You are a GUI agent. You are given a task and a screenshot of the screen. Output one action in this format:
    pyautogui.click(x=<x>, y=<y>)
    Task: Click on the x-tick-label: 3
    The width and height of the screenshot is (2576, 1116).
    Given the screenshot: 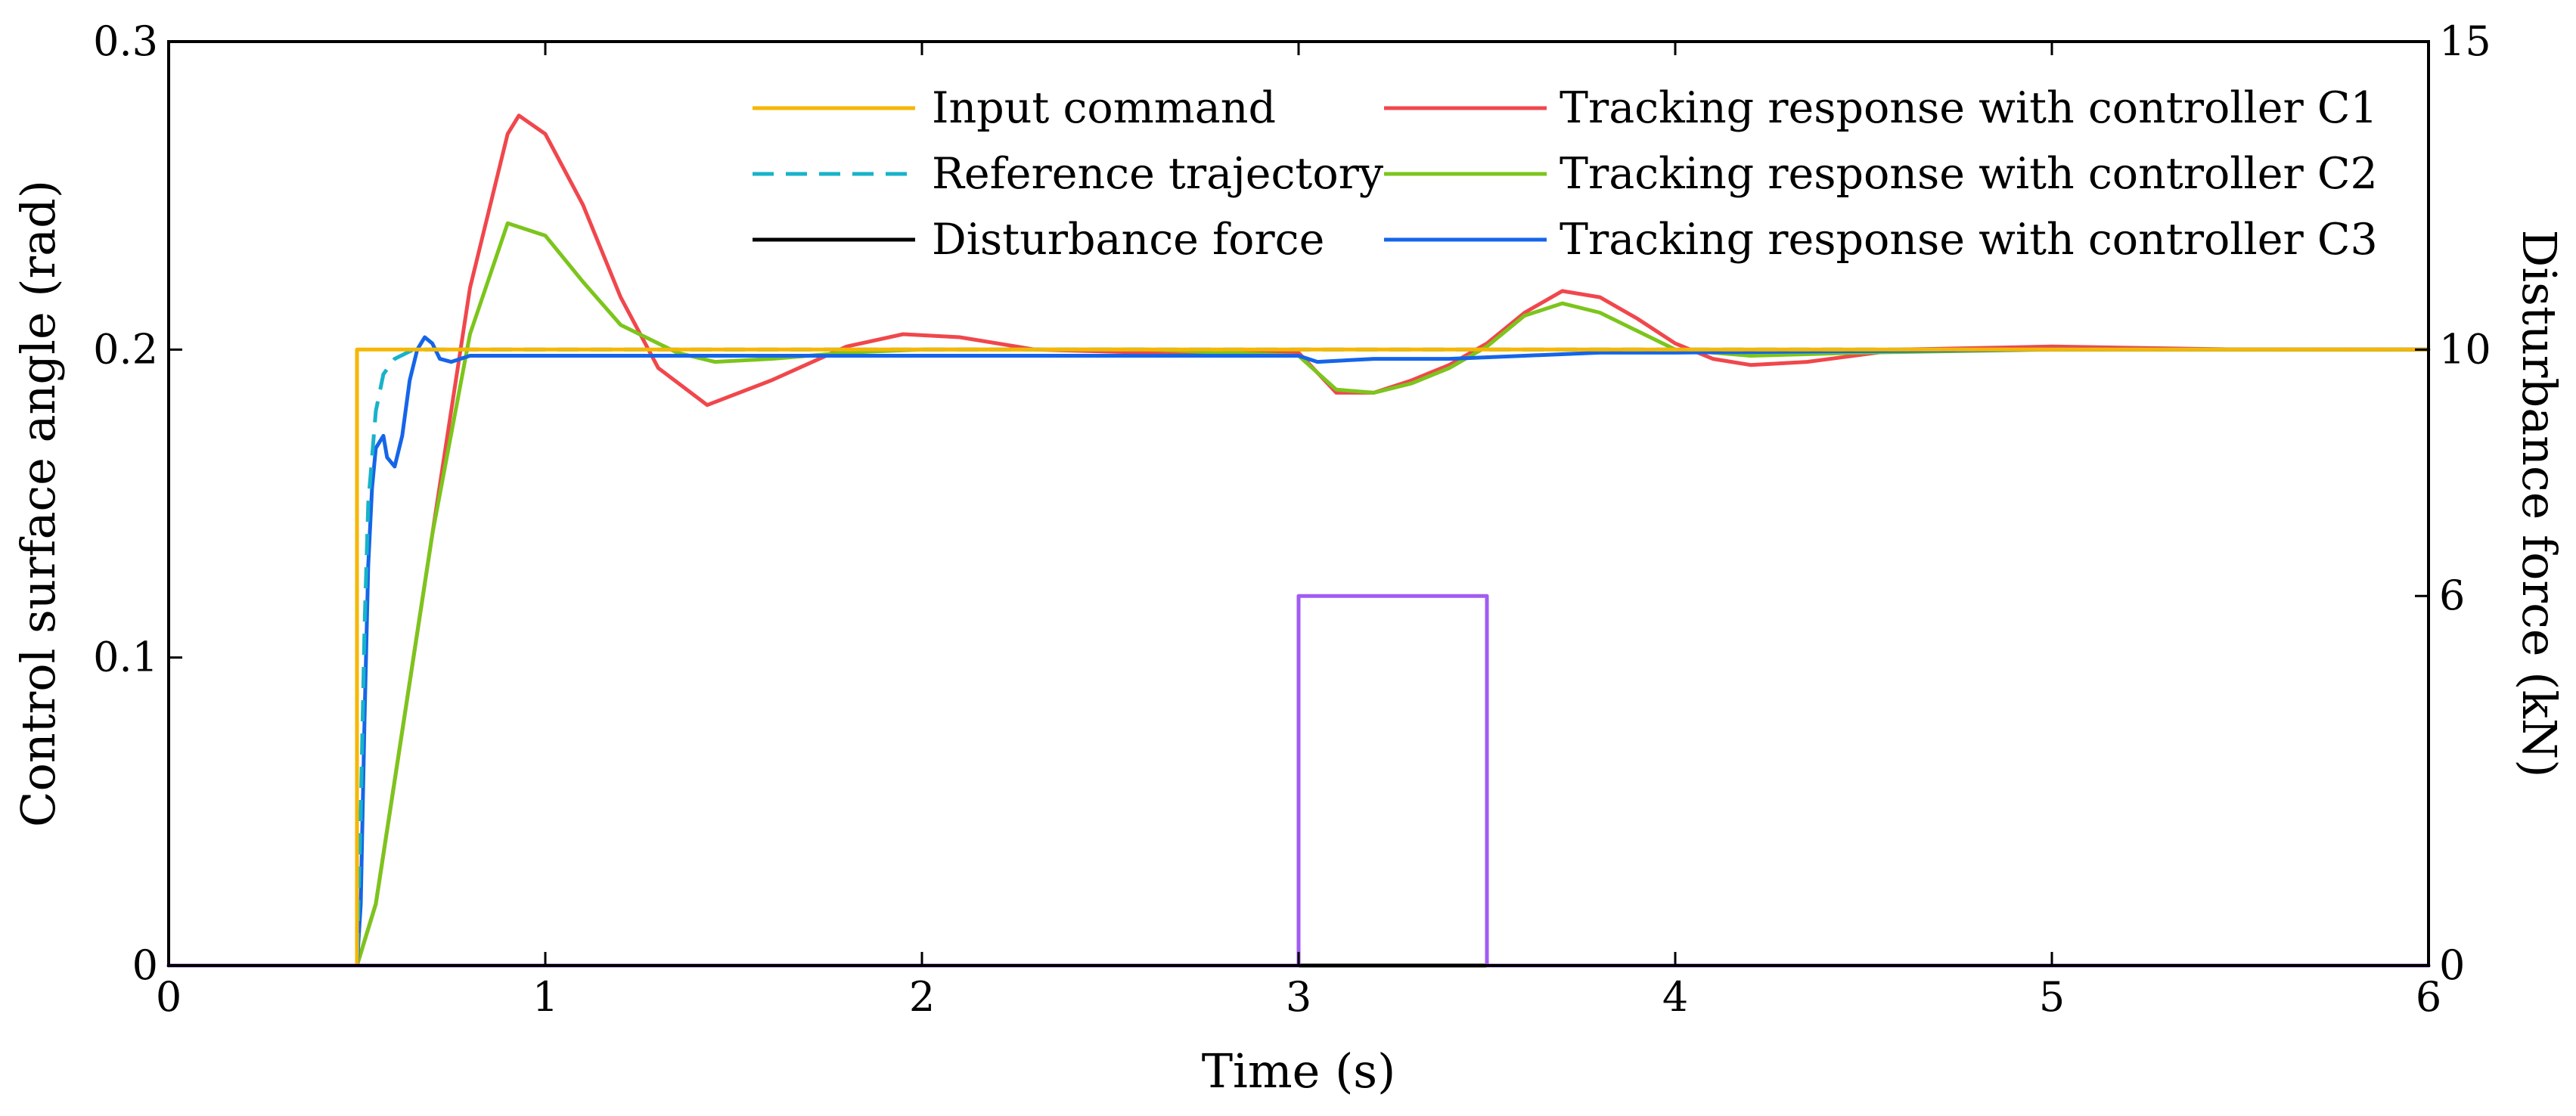 What is the action you would take?
    pyautogui.click(x=1298, y=997)
    